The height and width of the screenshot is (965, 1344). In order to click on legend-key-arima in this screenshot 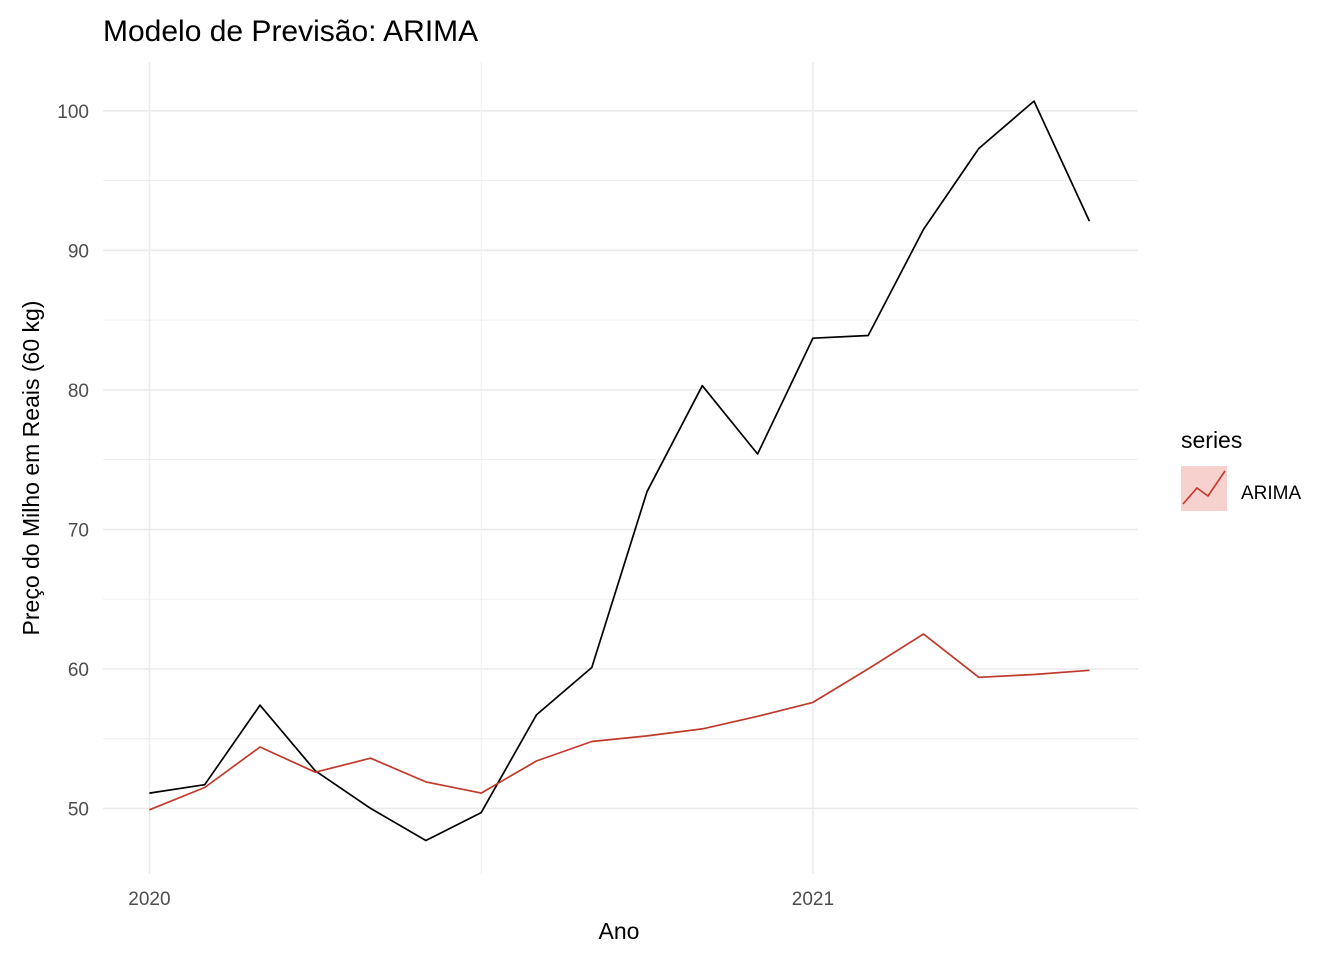, I will do `click(1204, 488)`.